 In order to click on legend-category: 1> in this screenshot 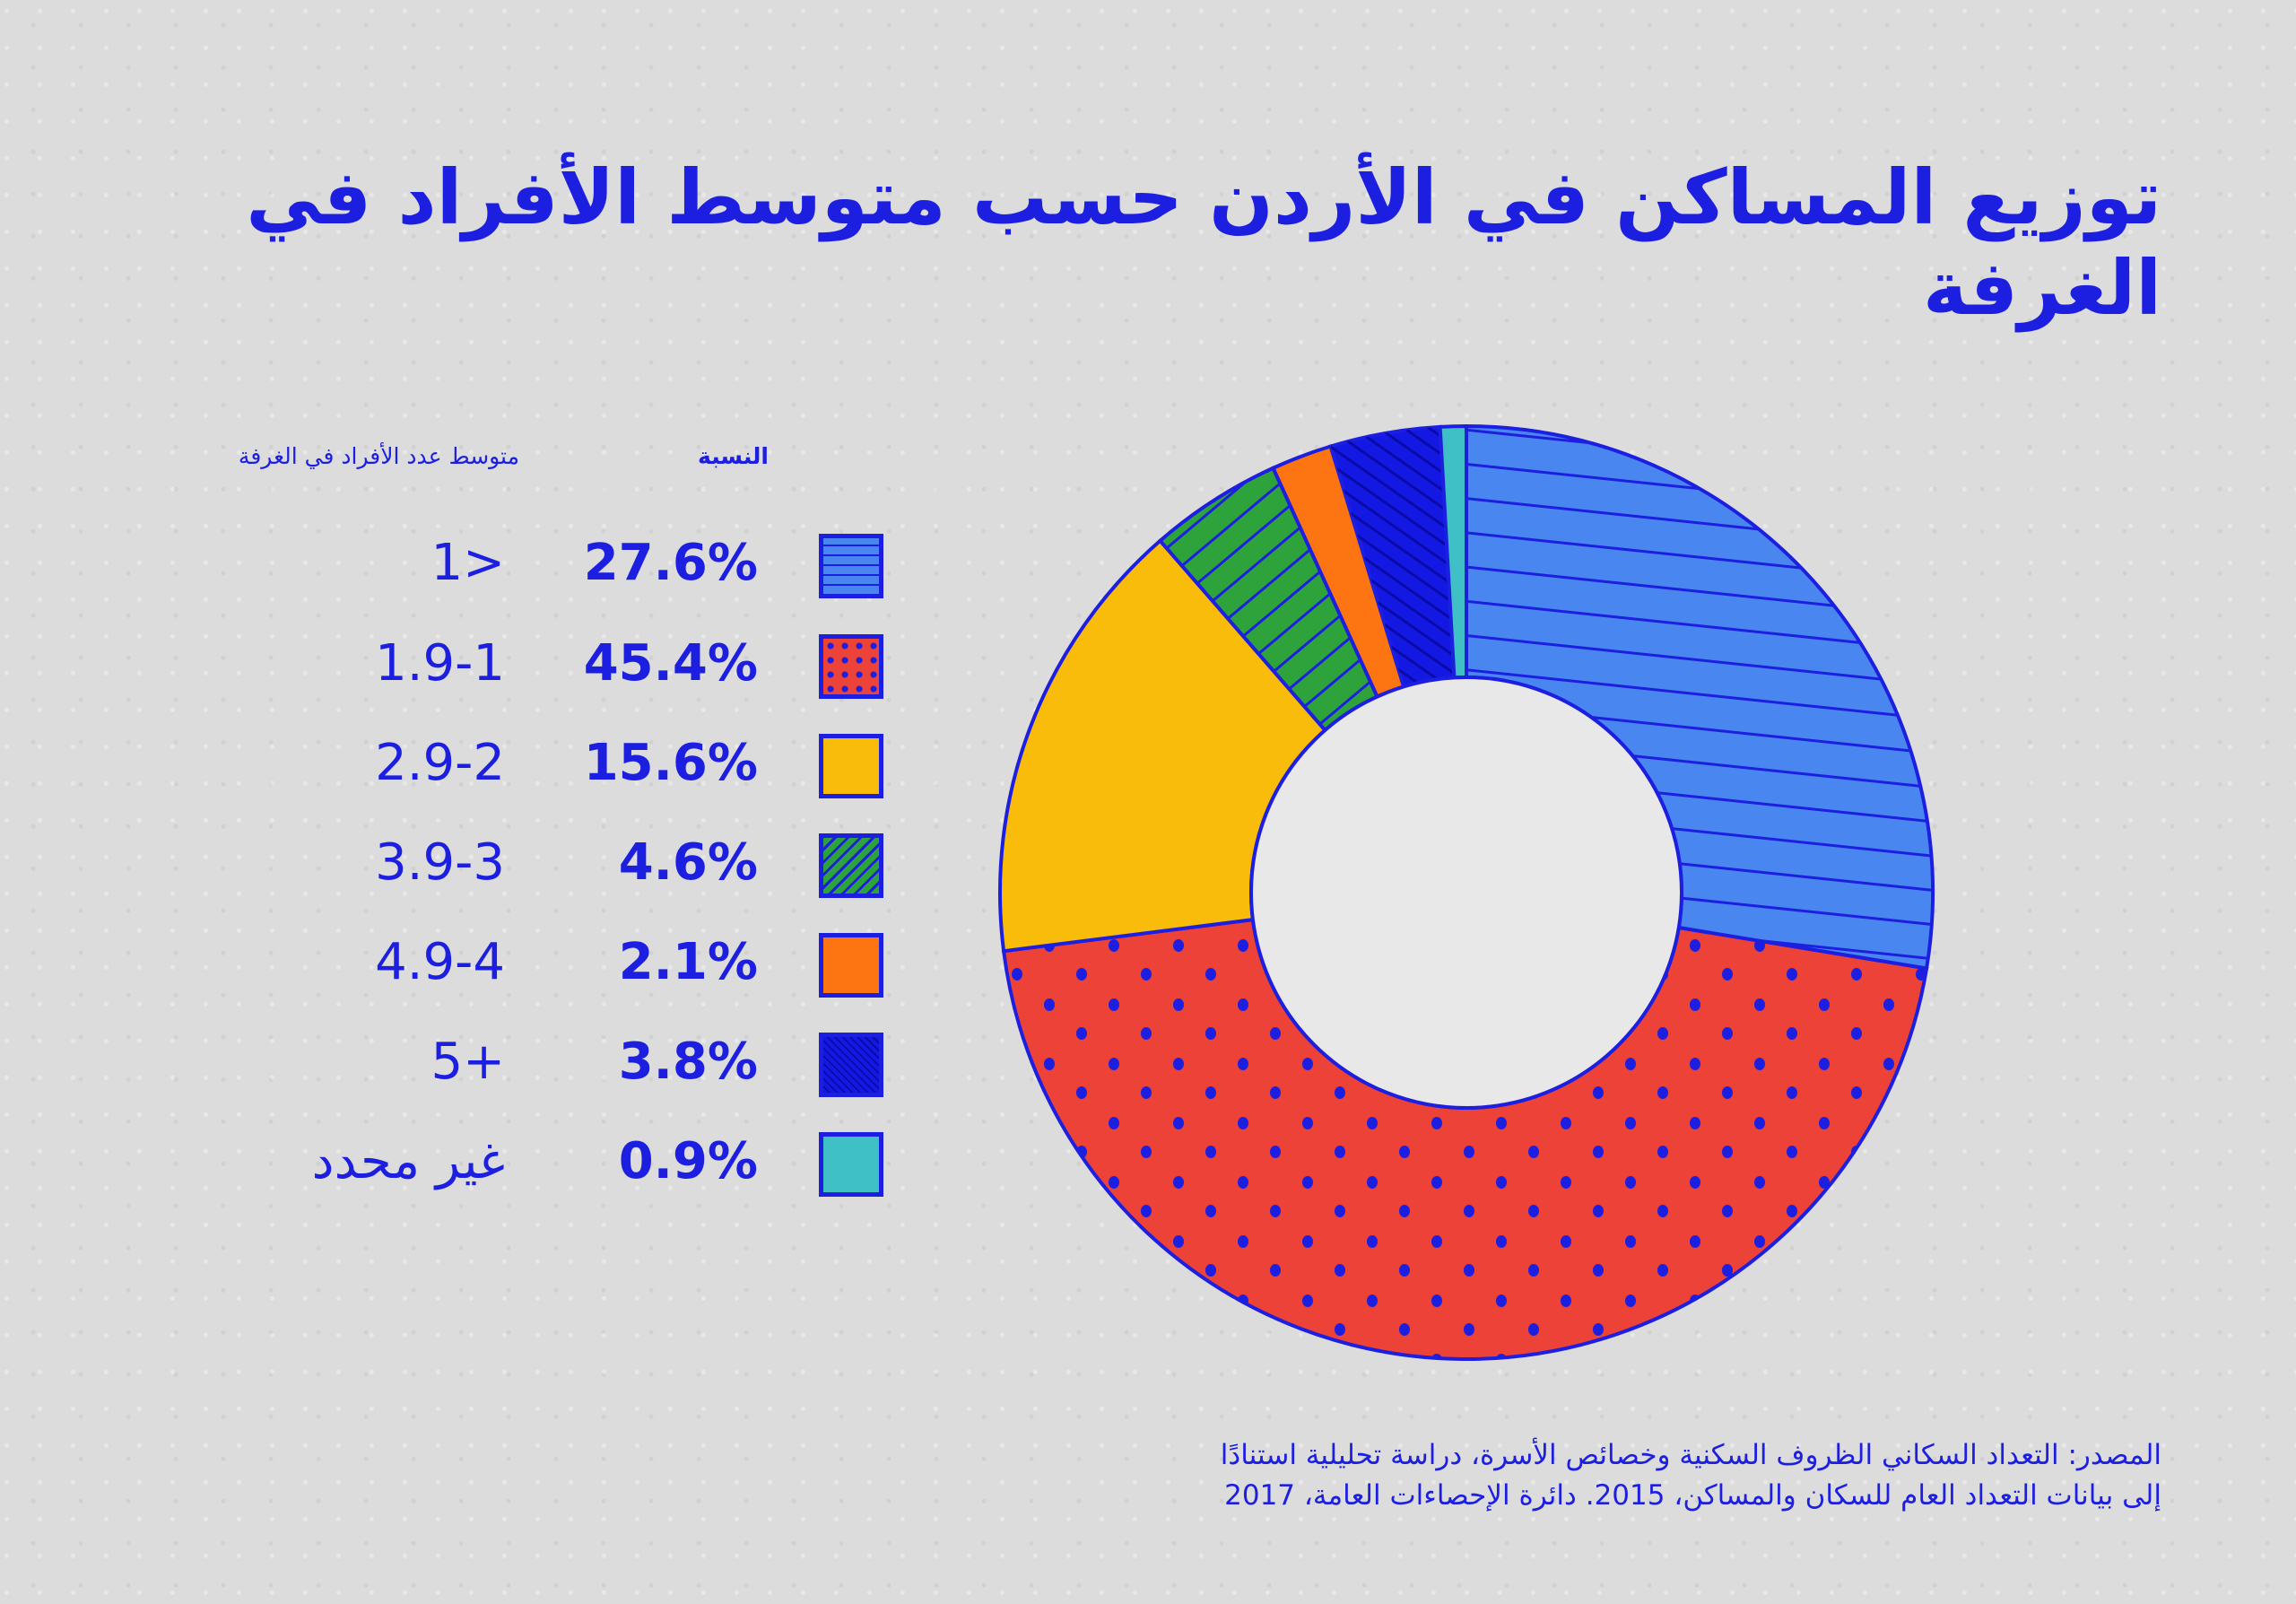, I will do `click(467, 563)`.